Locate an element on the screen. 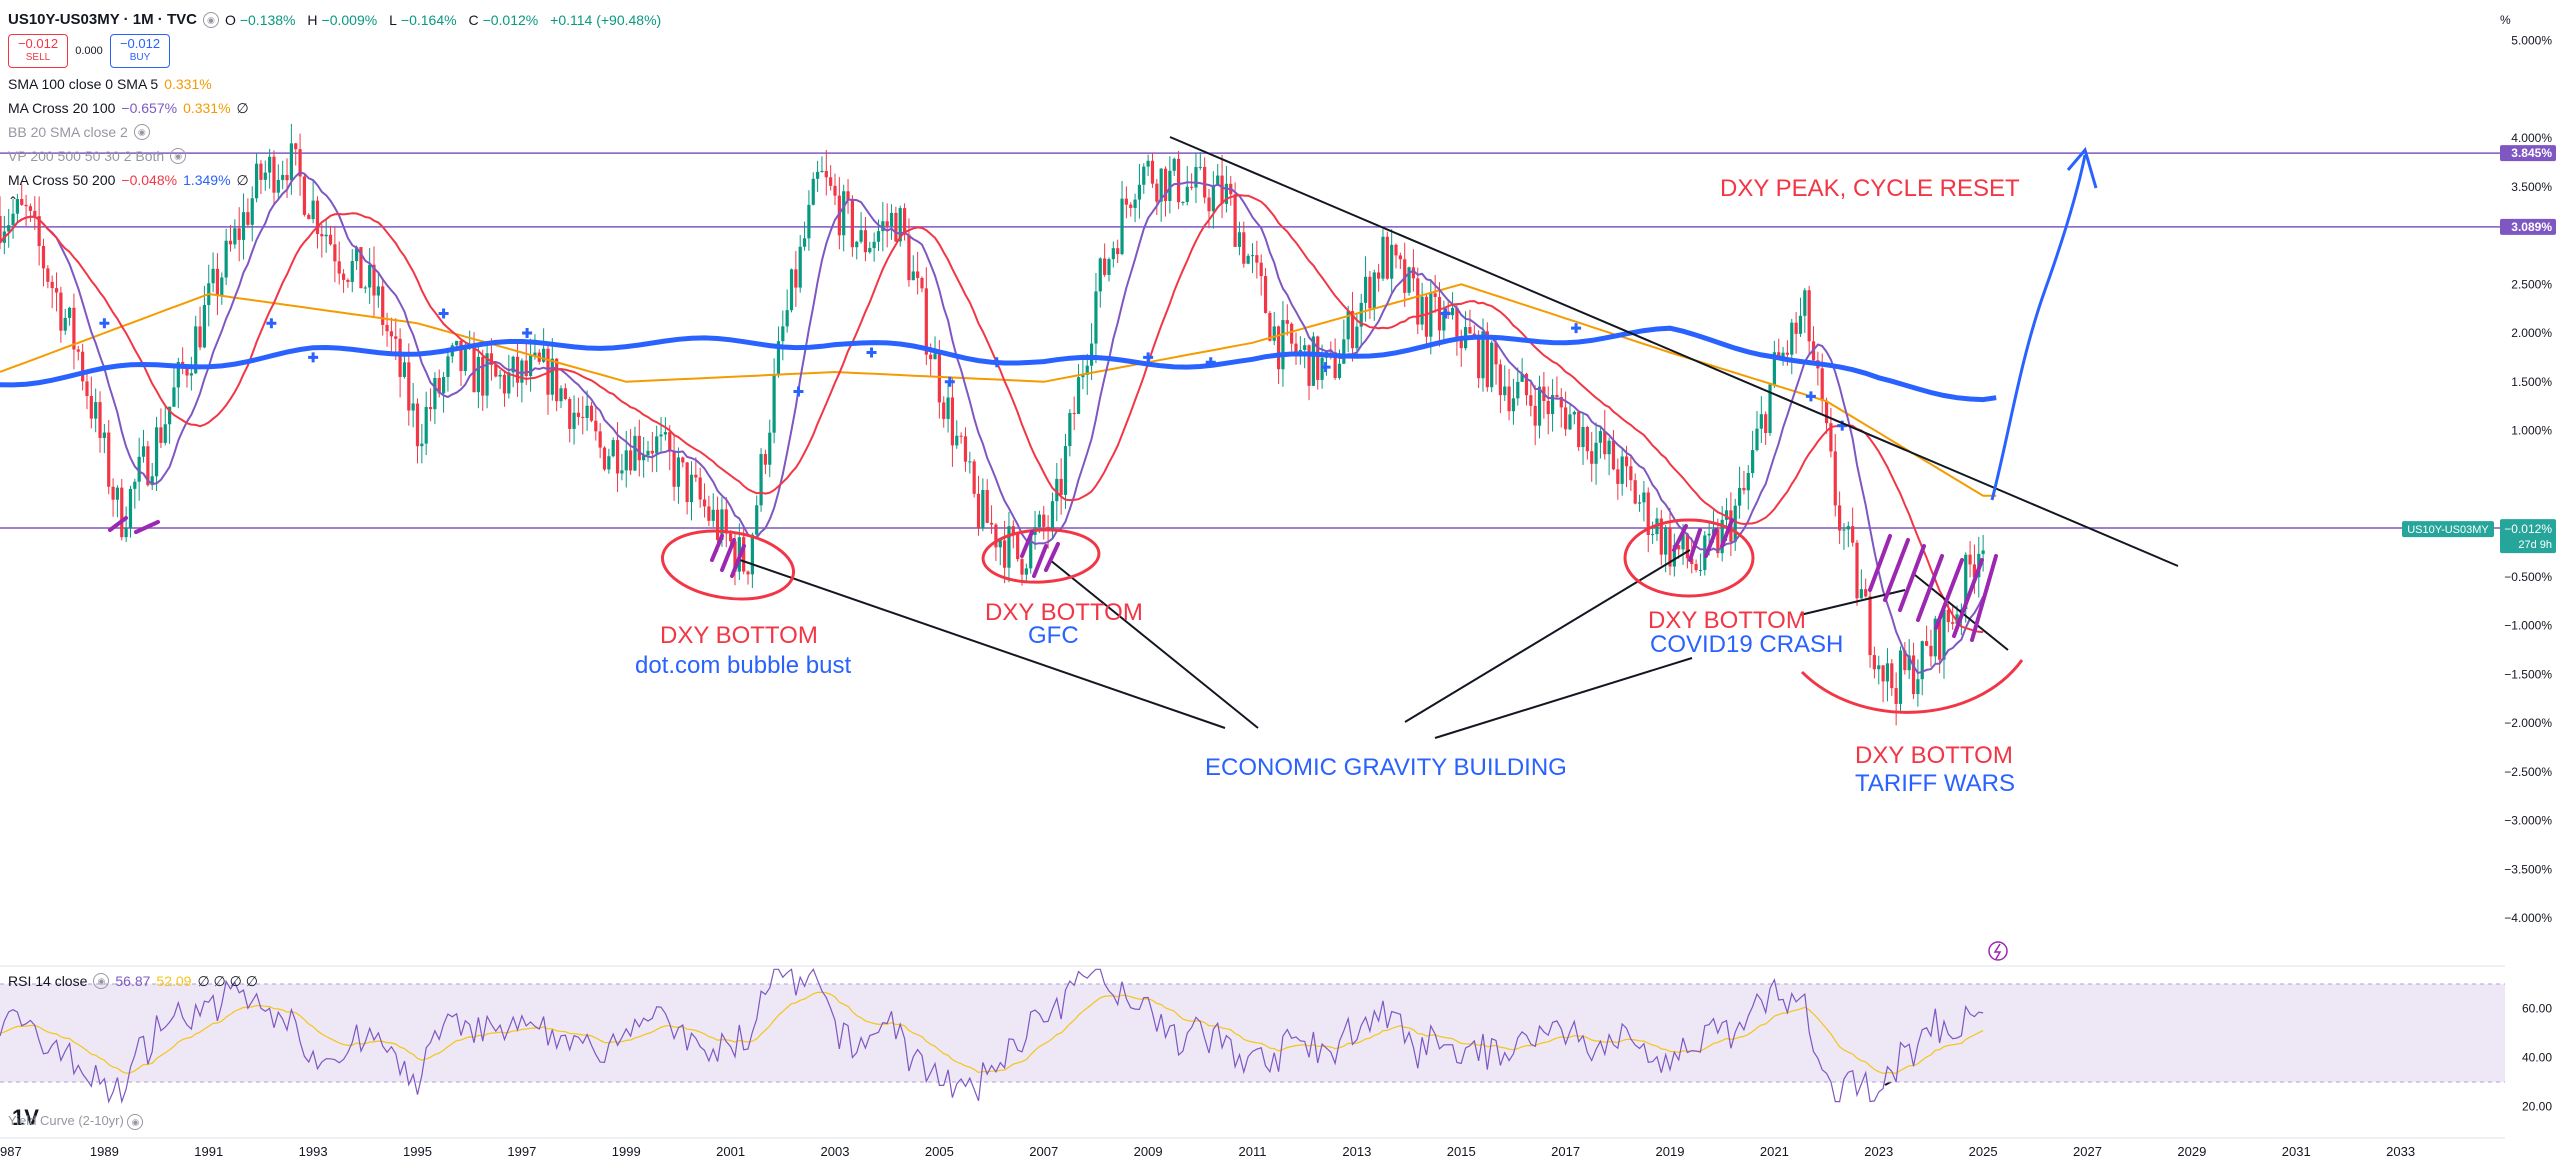 The height and width of the screenshot is (1169, 2560). lightning-icon is located at coordinates (1998, 951).